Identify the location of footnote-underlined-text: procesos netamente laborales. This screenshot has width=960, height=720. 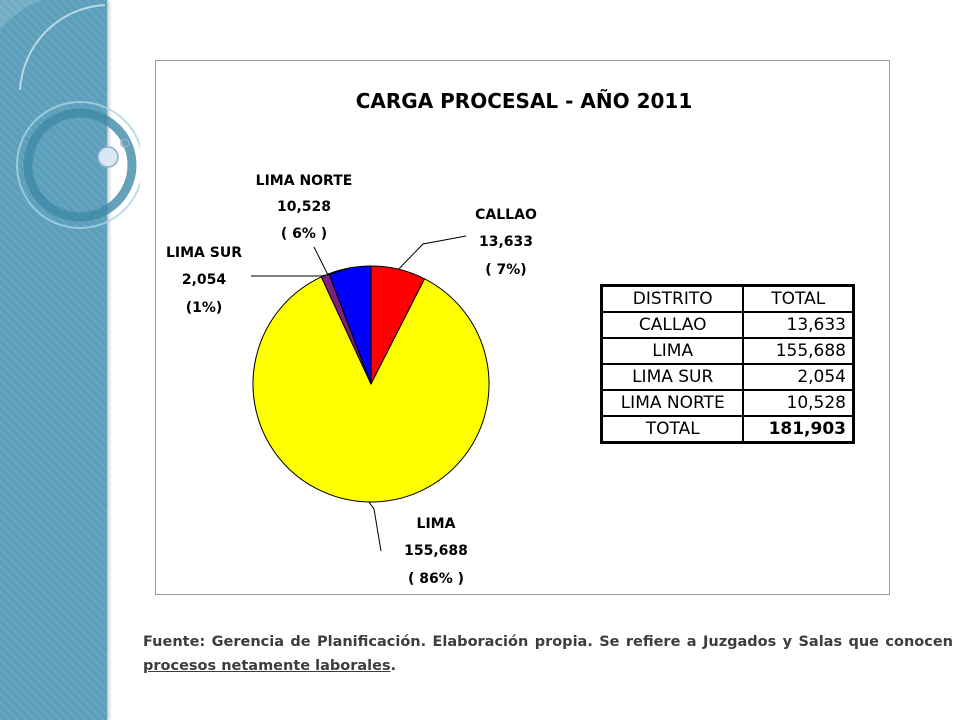
(267, 666).